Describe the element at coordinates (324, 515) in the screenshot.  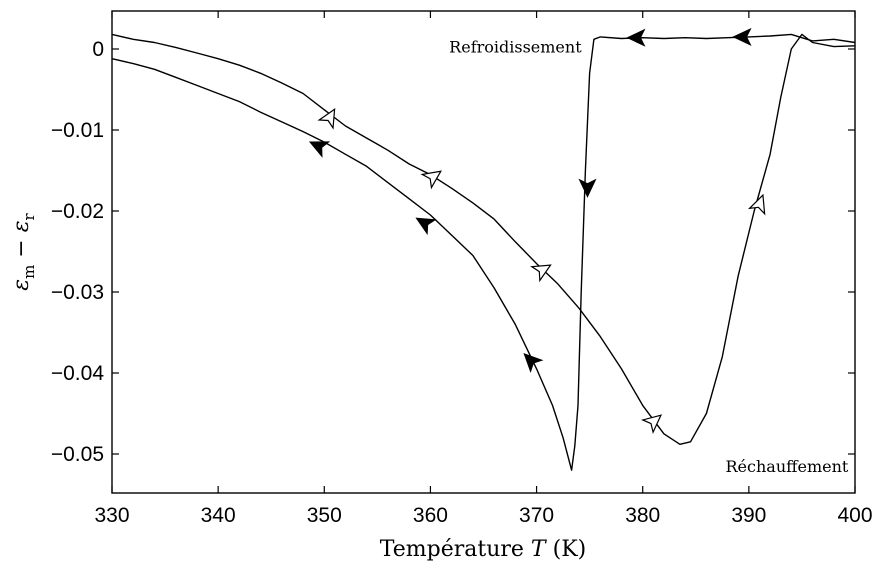
I see `x-tick-label: 350` at that location.